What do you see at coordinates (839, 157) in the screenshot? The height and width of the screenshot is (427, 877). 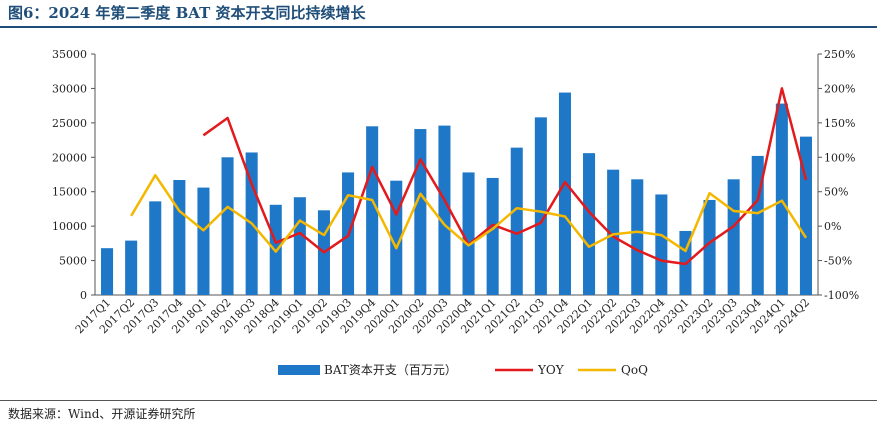 I see `right-tick-label: 100%` at bounding box center [839, 157].